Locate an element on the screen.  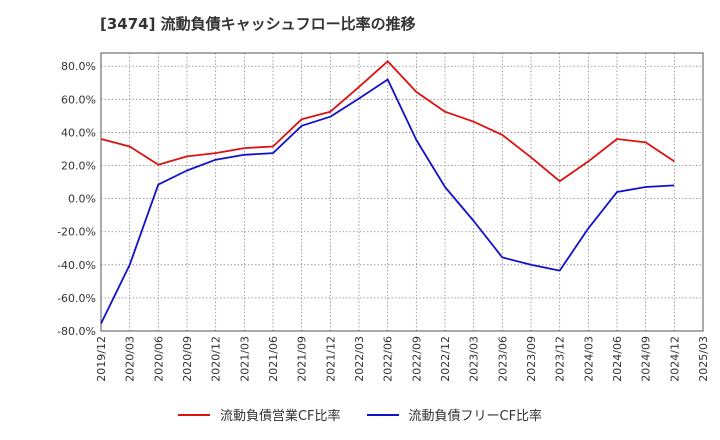
x-tick-label: 2022/09 is located at coordinates (416, 359).